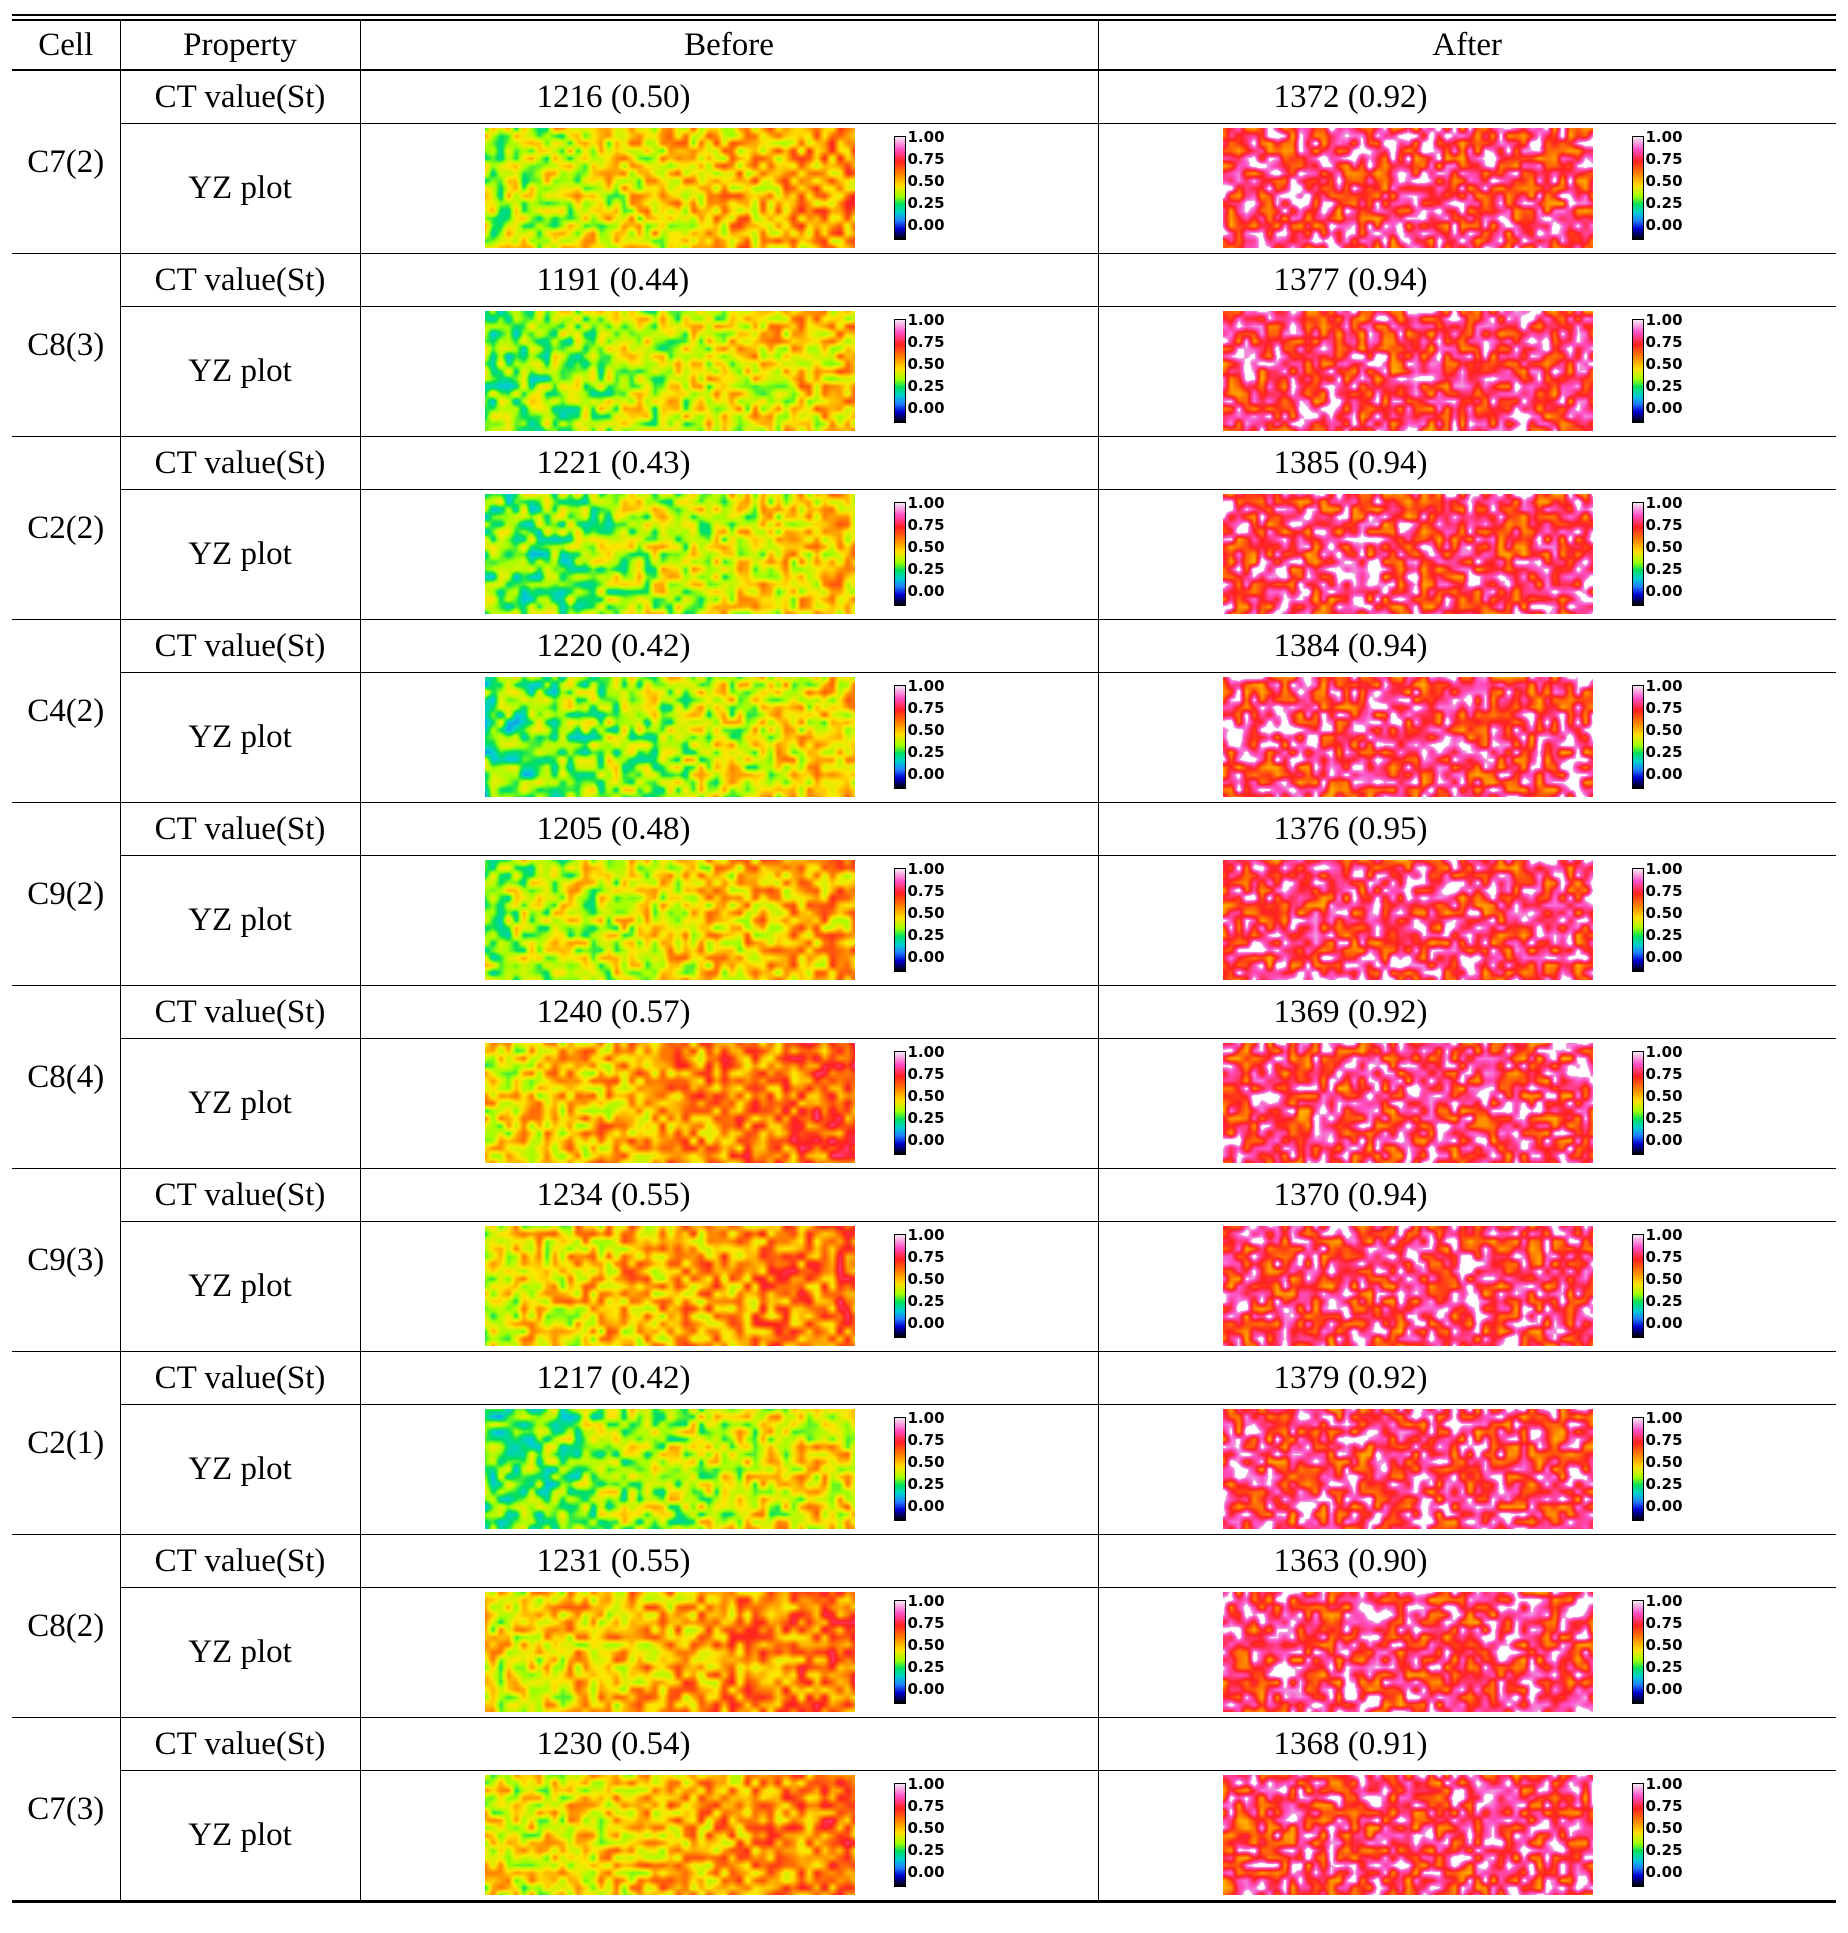  Describe the element at coordinates (1466, 463) in the screenshot. I see `after-ct-value: 1385 (0.94)` at that location.